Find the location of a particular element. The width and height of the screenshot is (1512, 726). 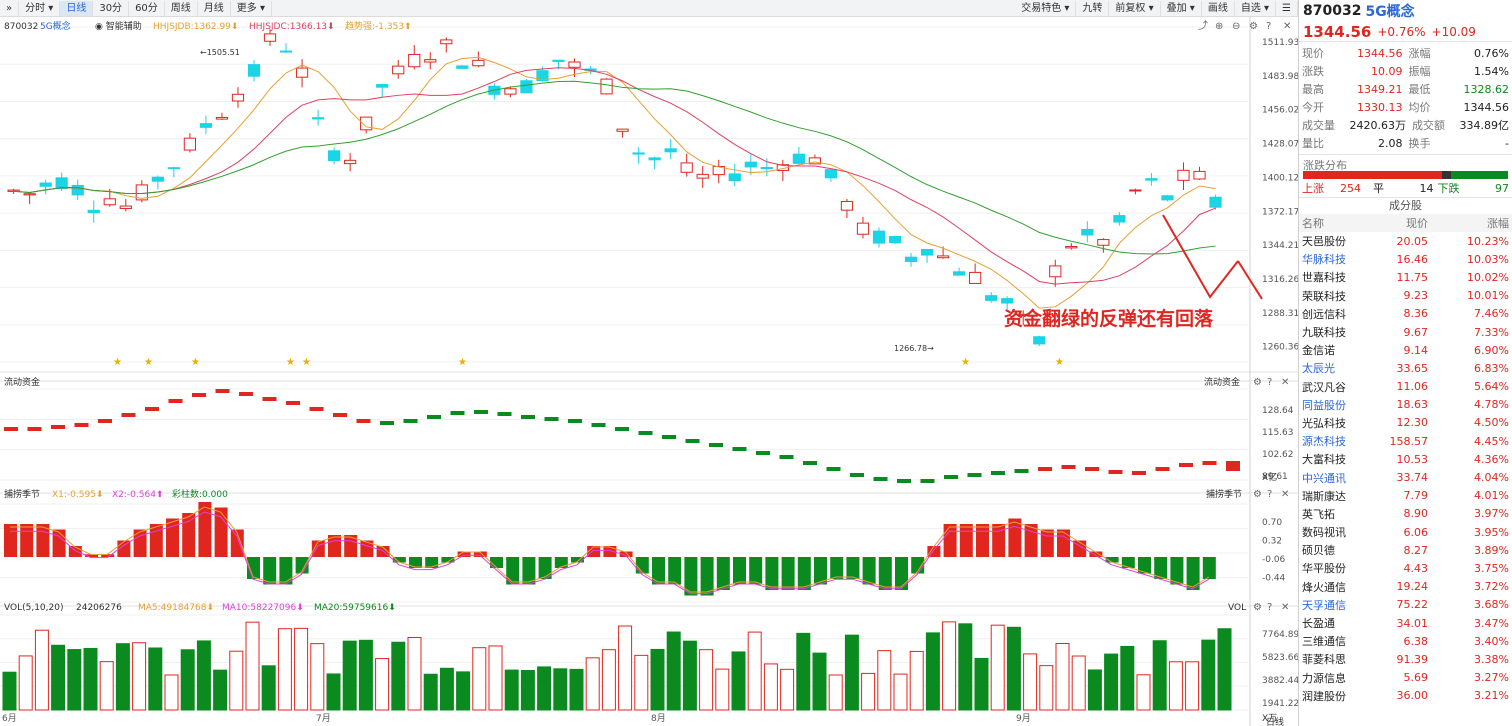

dist-bar is located at coordinates (1405, 175).